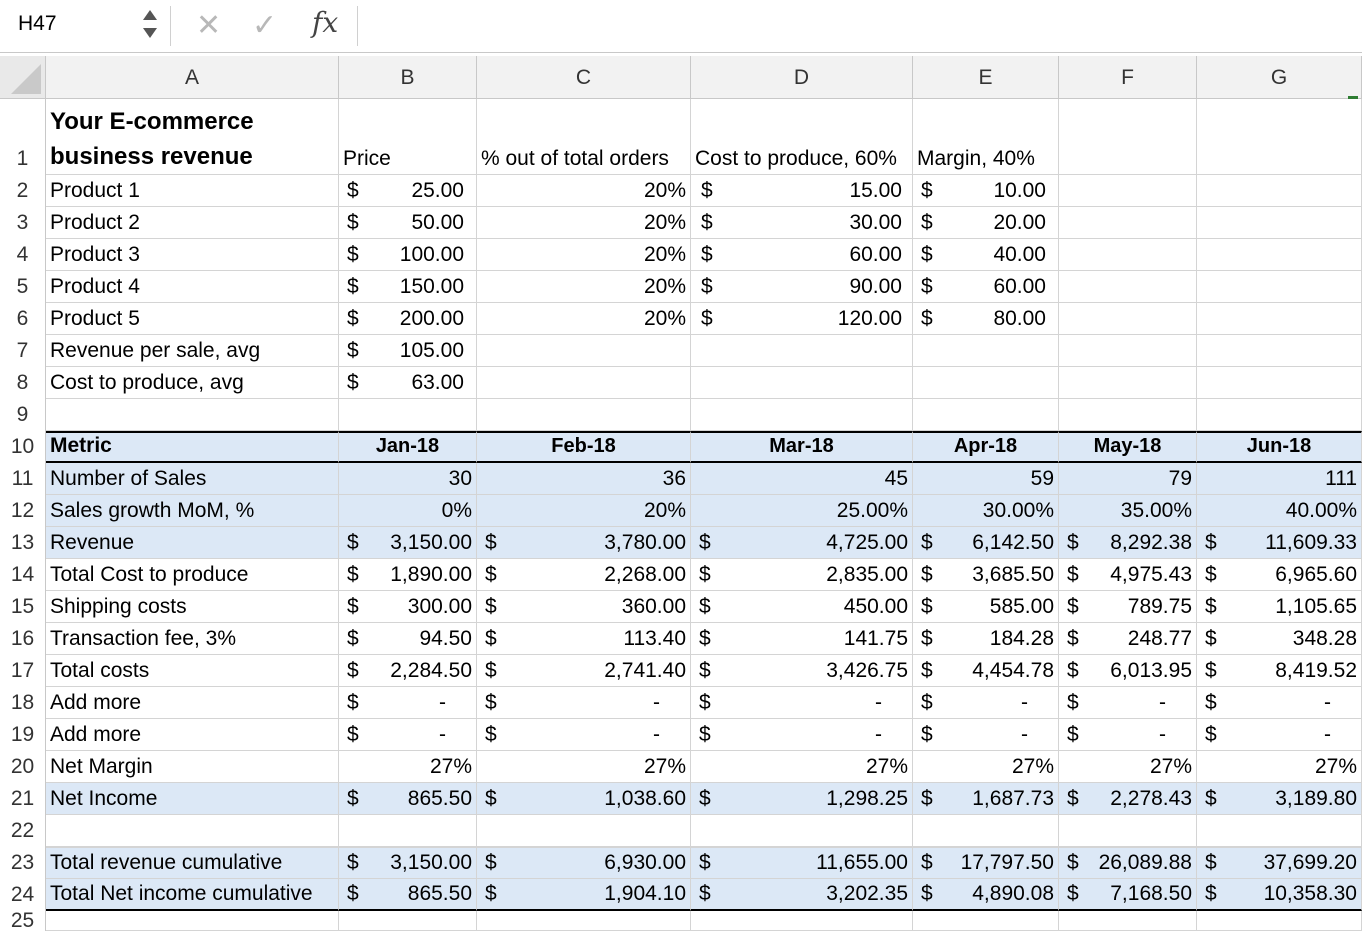  What do you see at coordinates (1128, 415) in the screenshot?
I see `cell-F9` at bounding box center [1128, 415].